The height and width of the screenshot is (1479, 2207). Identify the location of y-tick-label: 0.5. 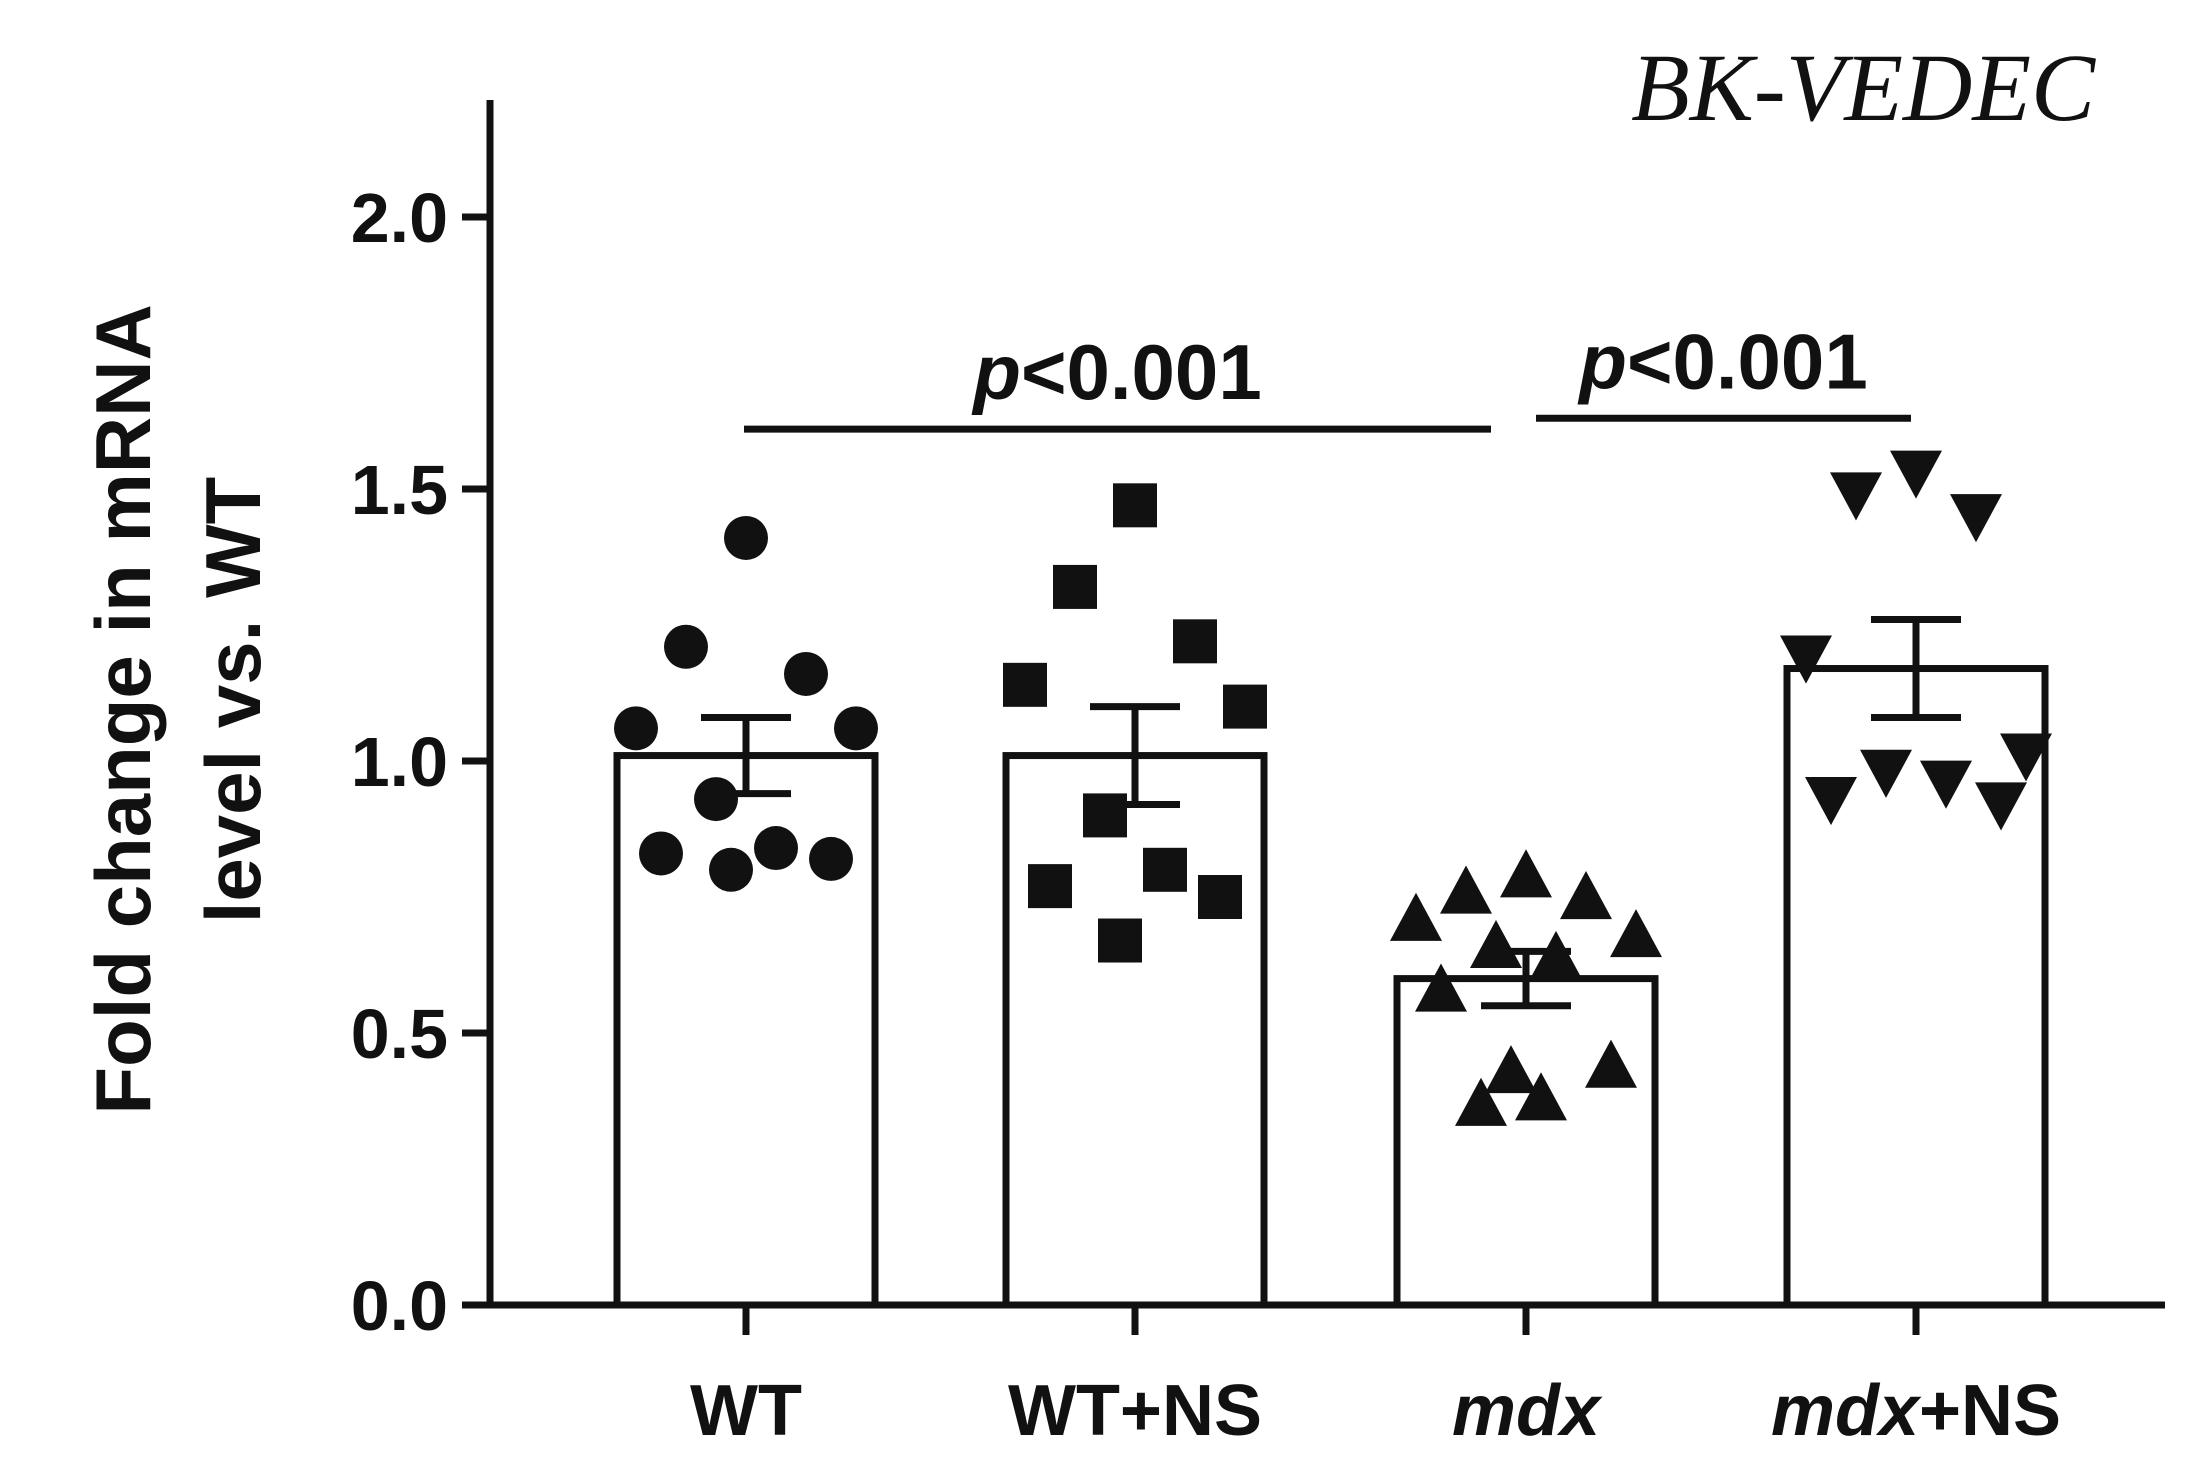
(399, 1034).